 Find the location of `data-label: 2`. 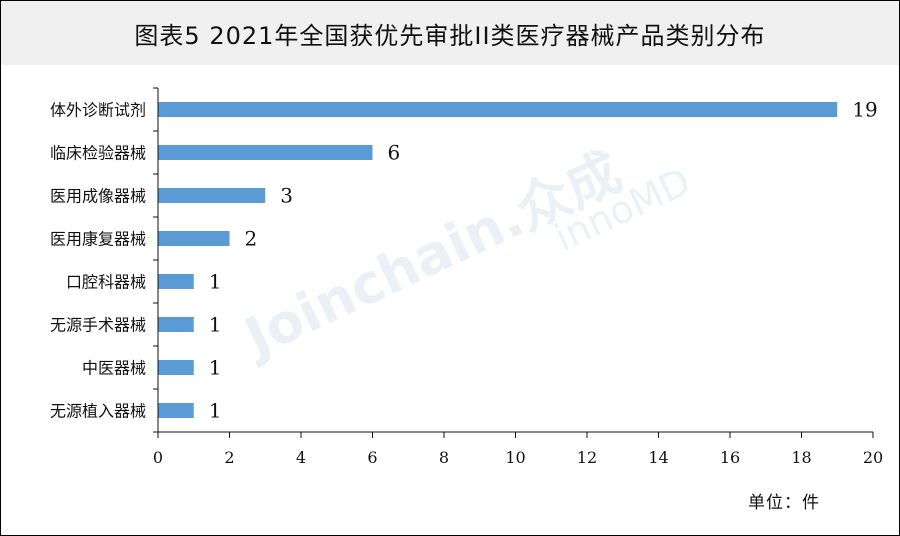

data-label: 2 is located at coordinates (251, 239).